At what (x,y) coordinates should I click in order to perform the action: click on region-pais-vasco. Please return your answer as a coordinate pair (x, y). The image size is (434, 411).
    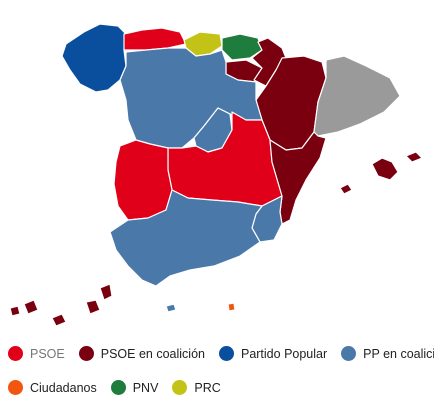
    Looking at the image, I should click on (242, 47).